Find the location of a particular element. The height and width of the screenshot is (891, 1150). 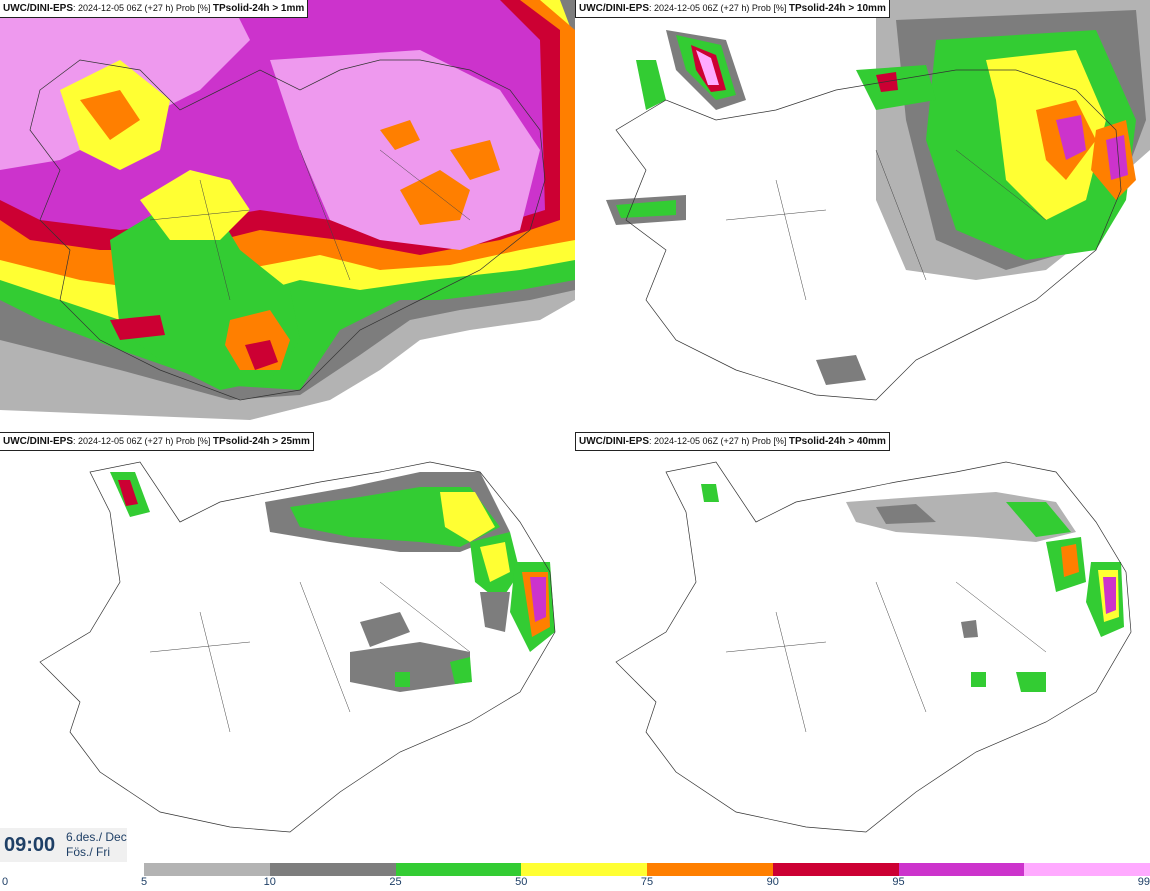

threshold-label: TPsolid-24h > 10mm is located at coordinates (837, 8).